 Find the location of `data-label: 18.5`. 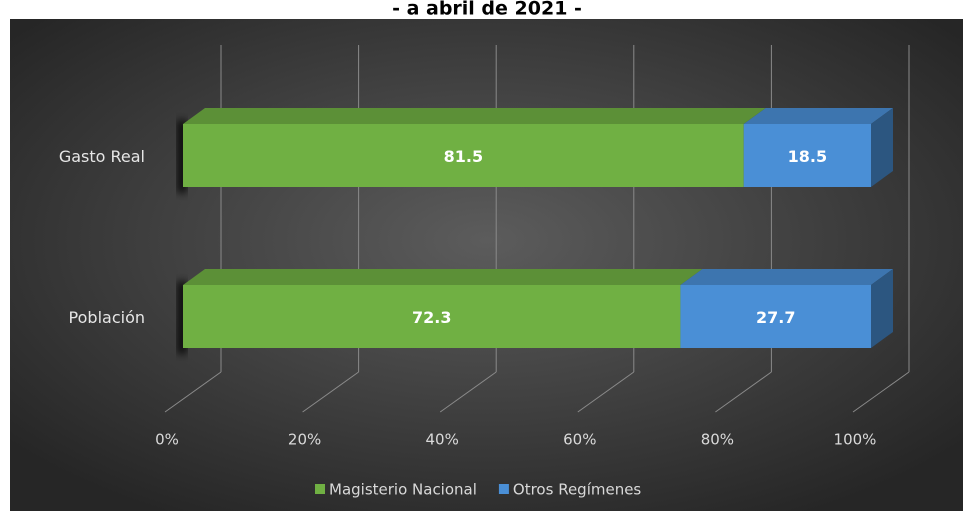

data-label: 18.5 is located at coordinates (807, 156).